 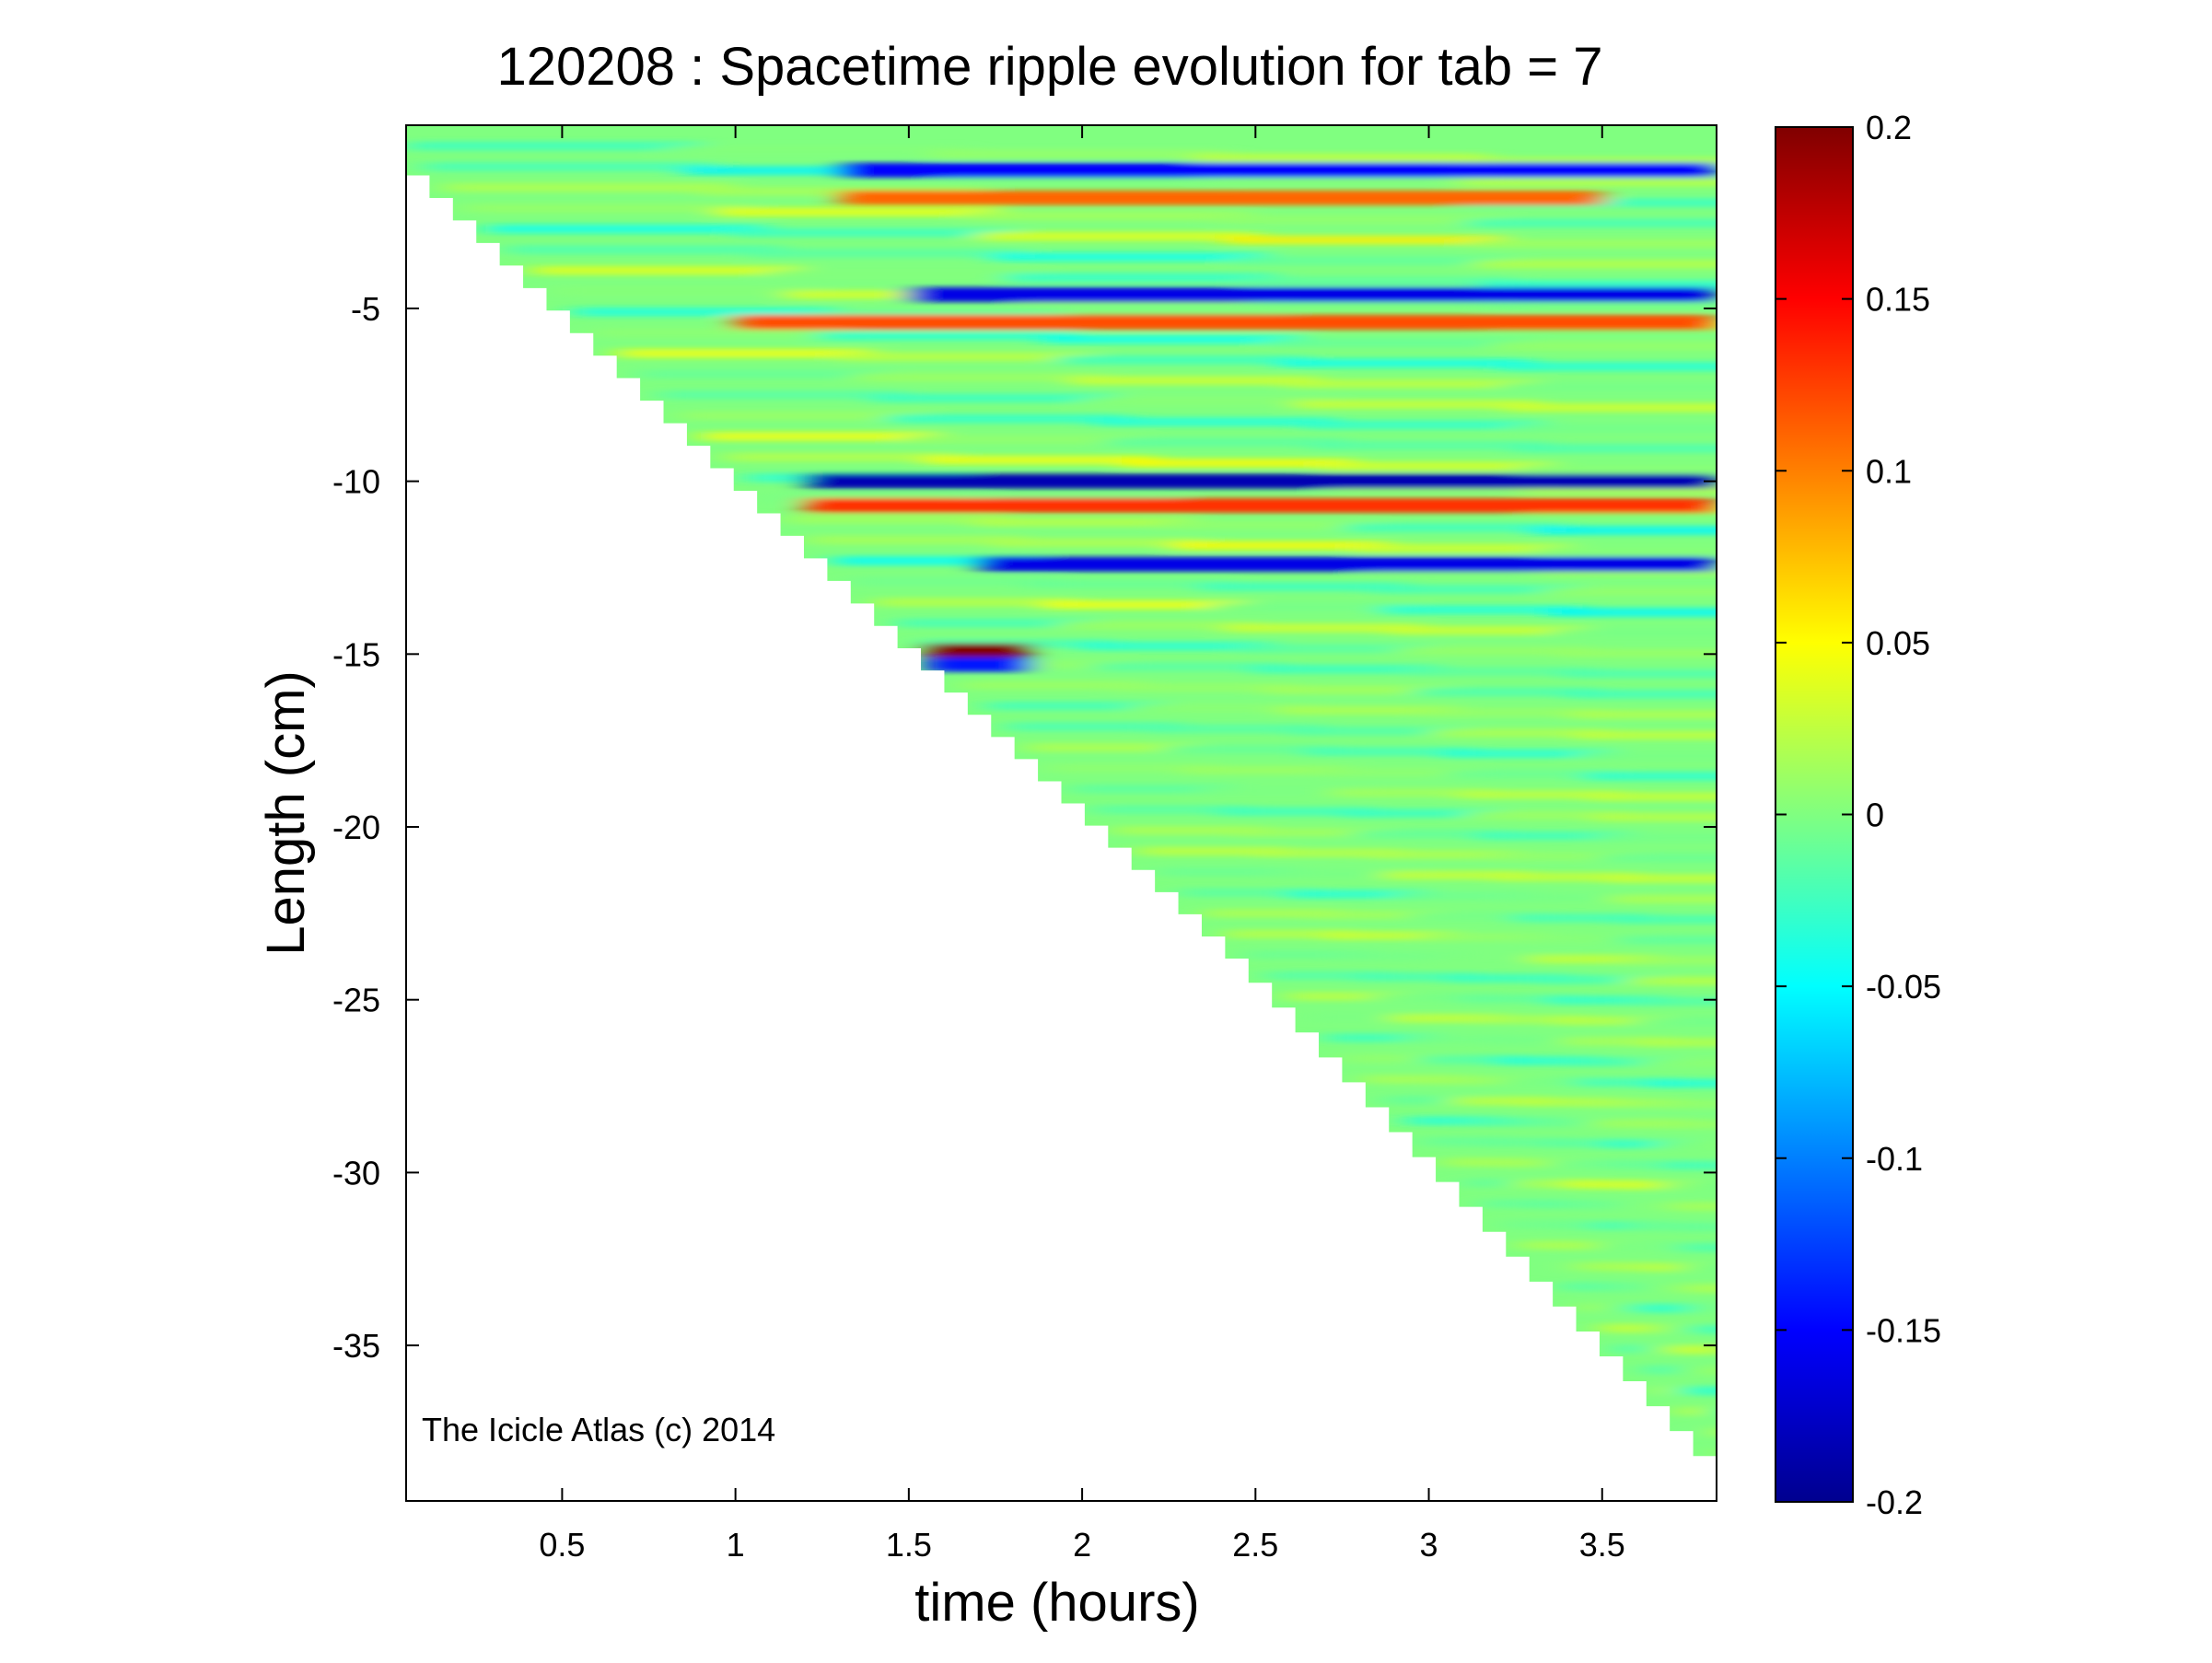 What do you see at coordinates (356, 1001) in the screenshot?
I see `y-tick-label: -25` at bounding box center [356, 1001].